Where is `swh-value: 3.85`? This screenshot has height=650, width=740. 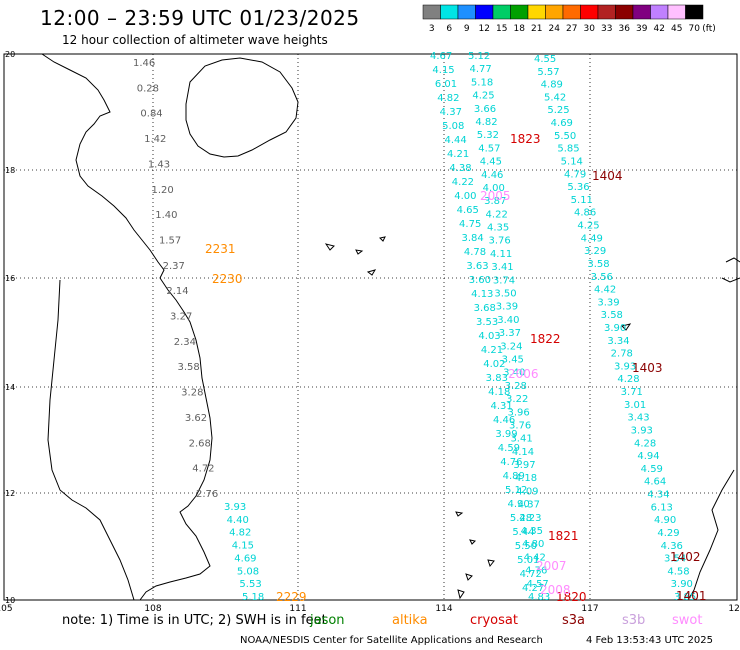 swh-value: 3.85 is located at coordinates (685, 597).